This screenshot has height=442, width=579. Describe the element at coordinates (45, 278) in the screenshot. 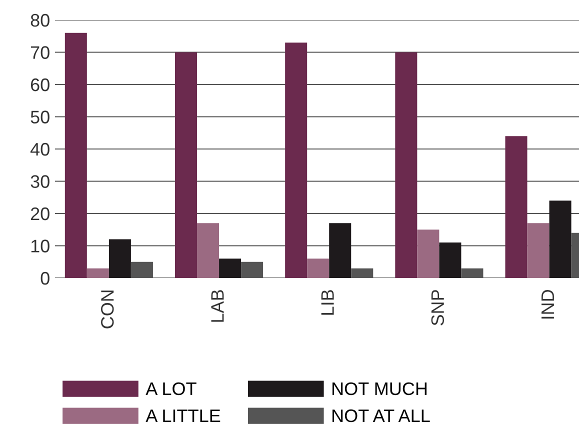

I see `y-tick-label: 0` at that location.